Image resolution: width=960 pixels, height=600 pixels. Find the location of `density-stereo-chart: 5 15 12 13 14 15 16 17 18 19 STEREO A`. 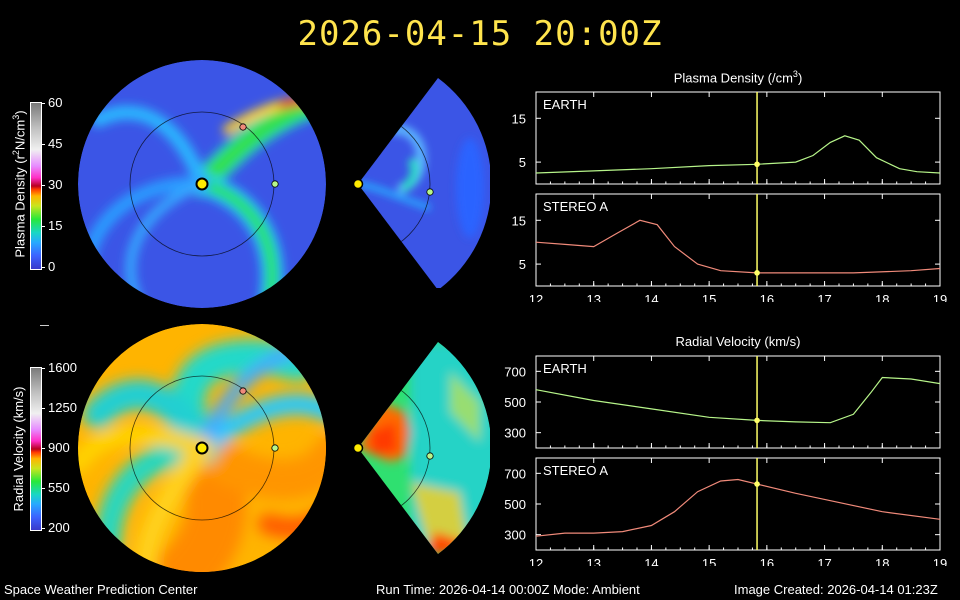

density-stereo-chart: 5 15 12 13 14 15 16 17 18 19 STEREO A is located at coordinates (729, 247).